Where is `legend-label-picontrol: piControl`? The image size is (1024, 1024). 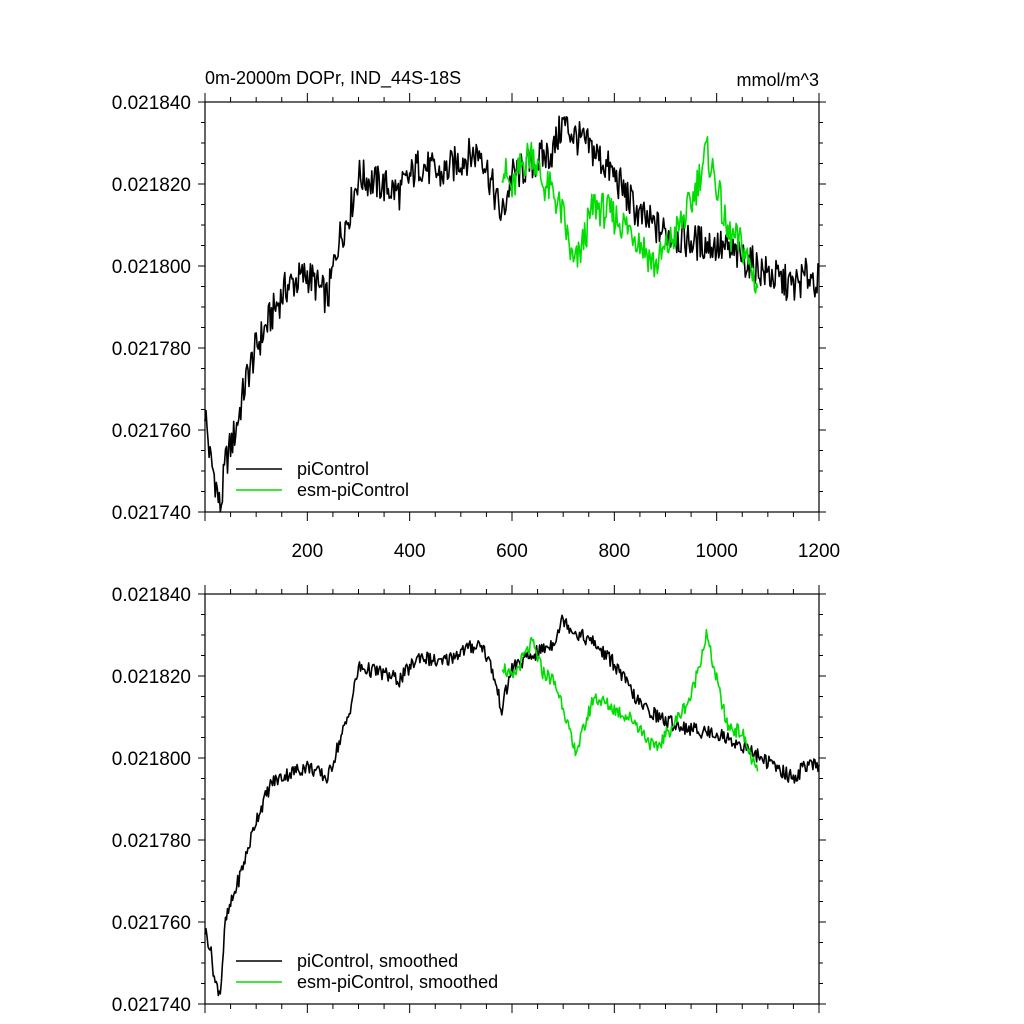 legend-label-picontrol: piControl is located at coordinates (333, 469).